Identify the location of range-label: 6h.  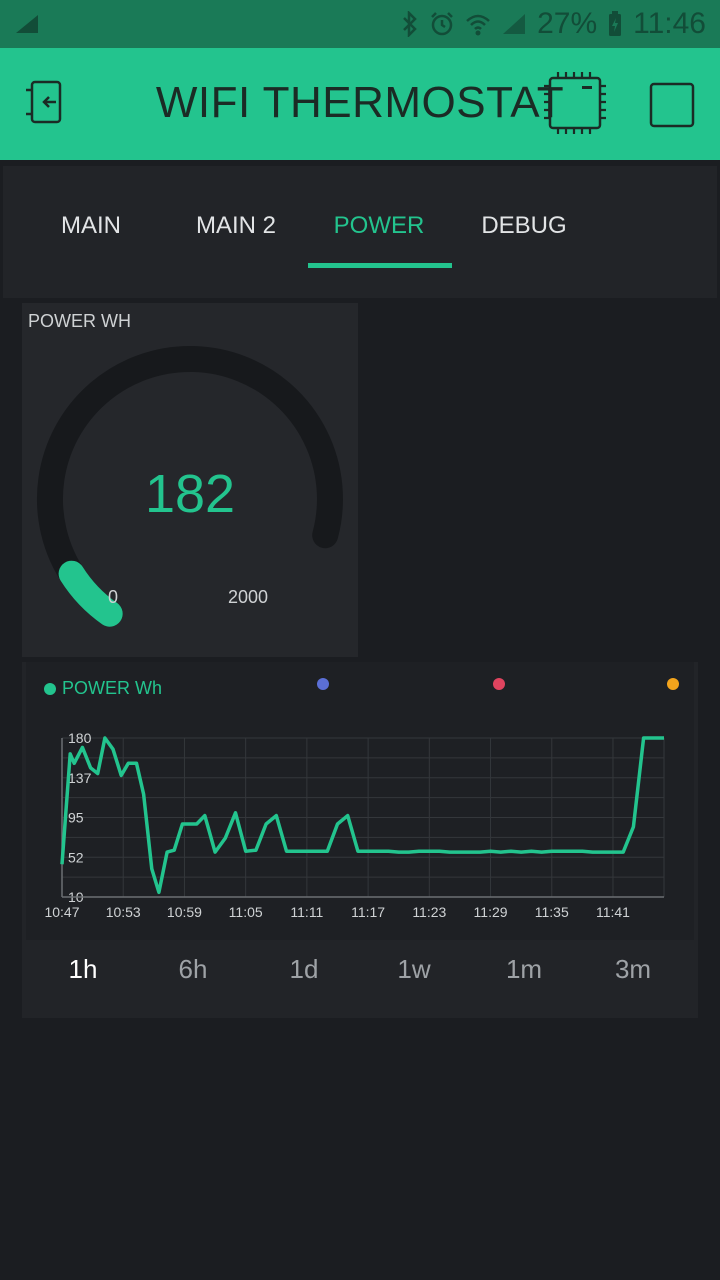
(193, 969).